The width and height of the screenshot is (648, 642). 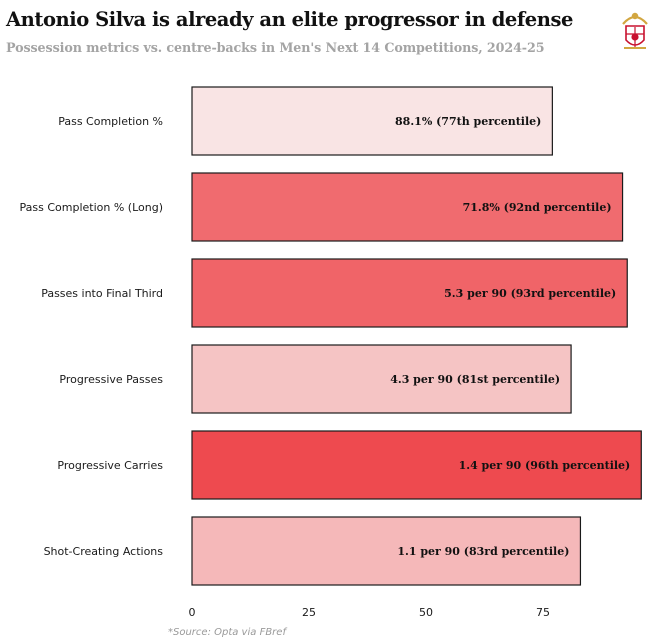 What do you see at coordinates (530, 293) in the screenshot?
I see `data-label: 5.3 per 90 (93rd percentile)` at bounding box center [530, 293].